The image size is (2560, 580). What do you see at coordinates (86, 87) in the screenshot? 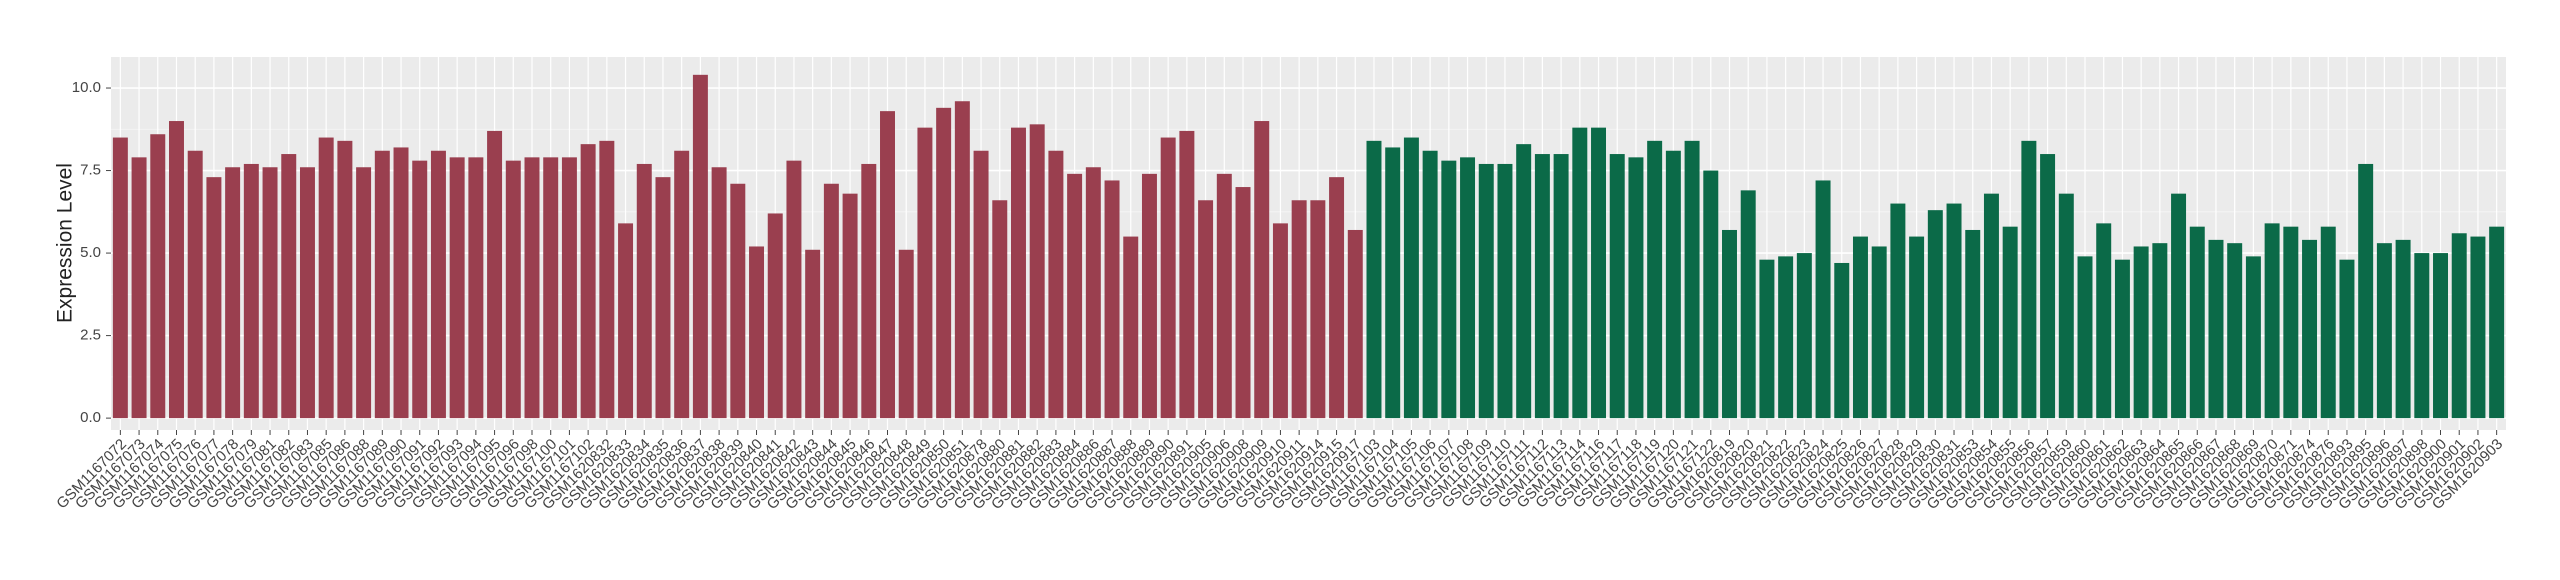
I see `y-tick-label: 10.0` at bounding box center [86, 87].